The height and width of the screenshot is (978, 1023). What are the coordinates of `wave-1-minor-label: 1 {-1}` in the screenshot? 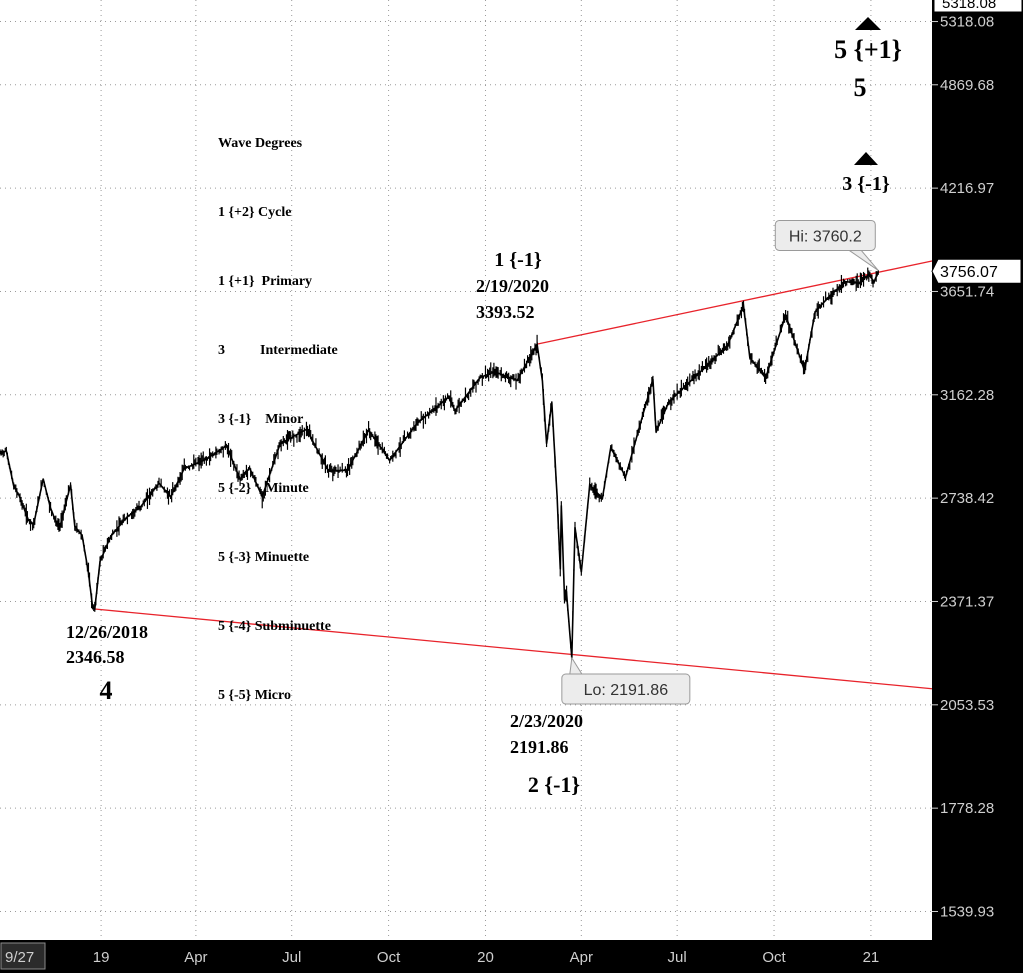 It's located at (518, 260).